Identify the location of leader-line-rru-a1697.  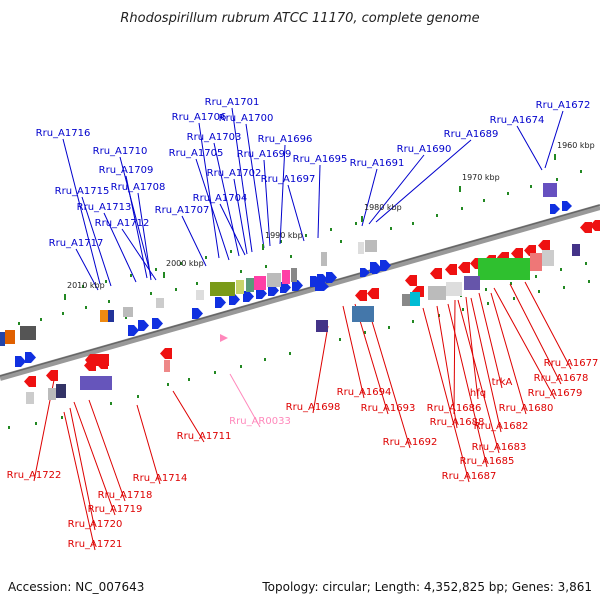
(296, 213).